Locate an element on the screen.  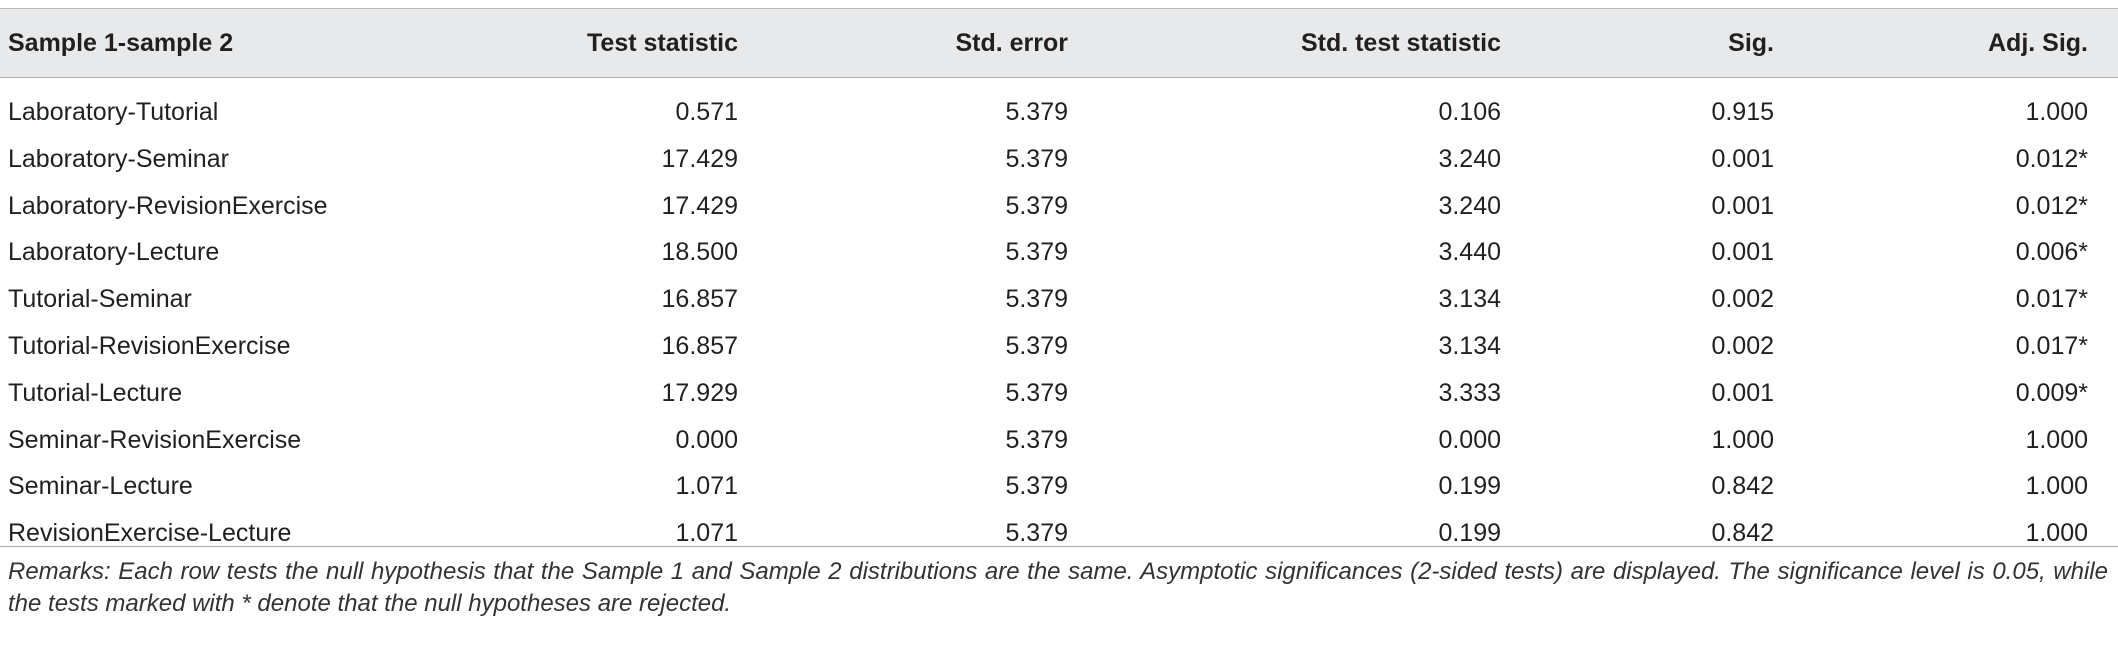
row-label: Tutorial-Seminar is located at coordinates (100, 299).